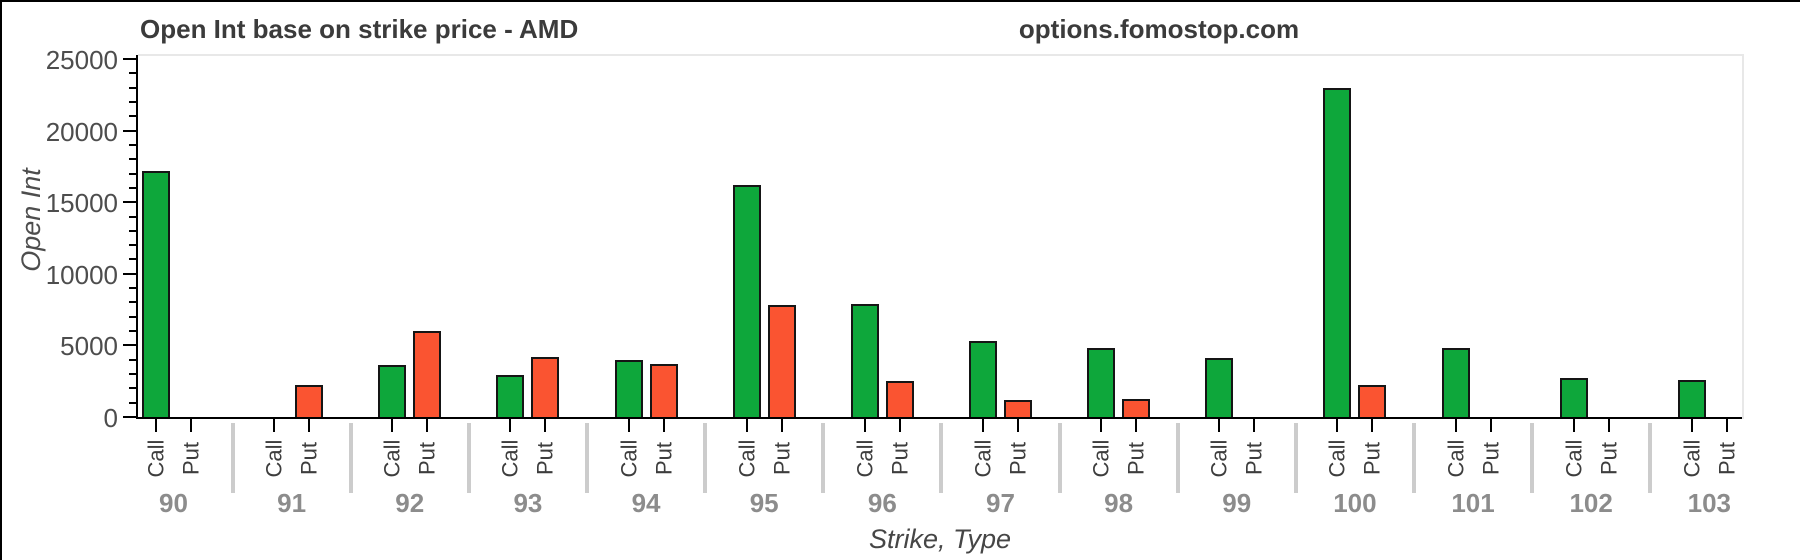 This screenshot has height=560, width=1800. Describe the element at coordinates (410, 503) in the screenshot. I see `strike-label-92: 92` at that location.